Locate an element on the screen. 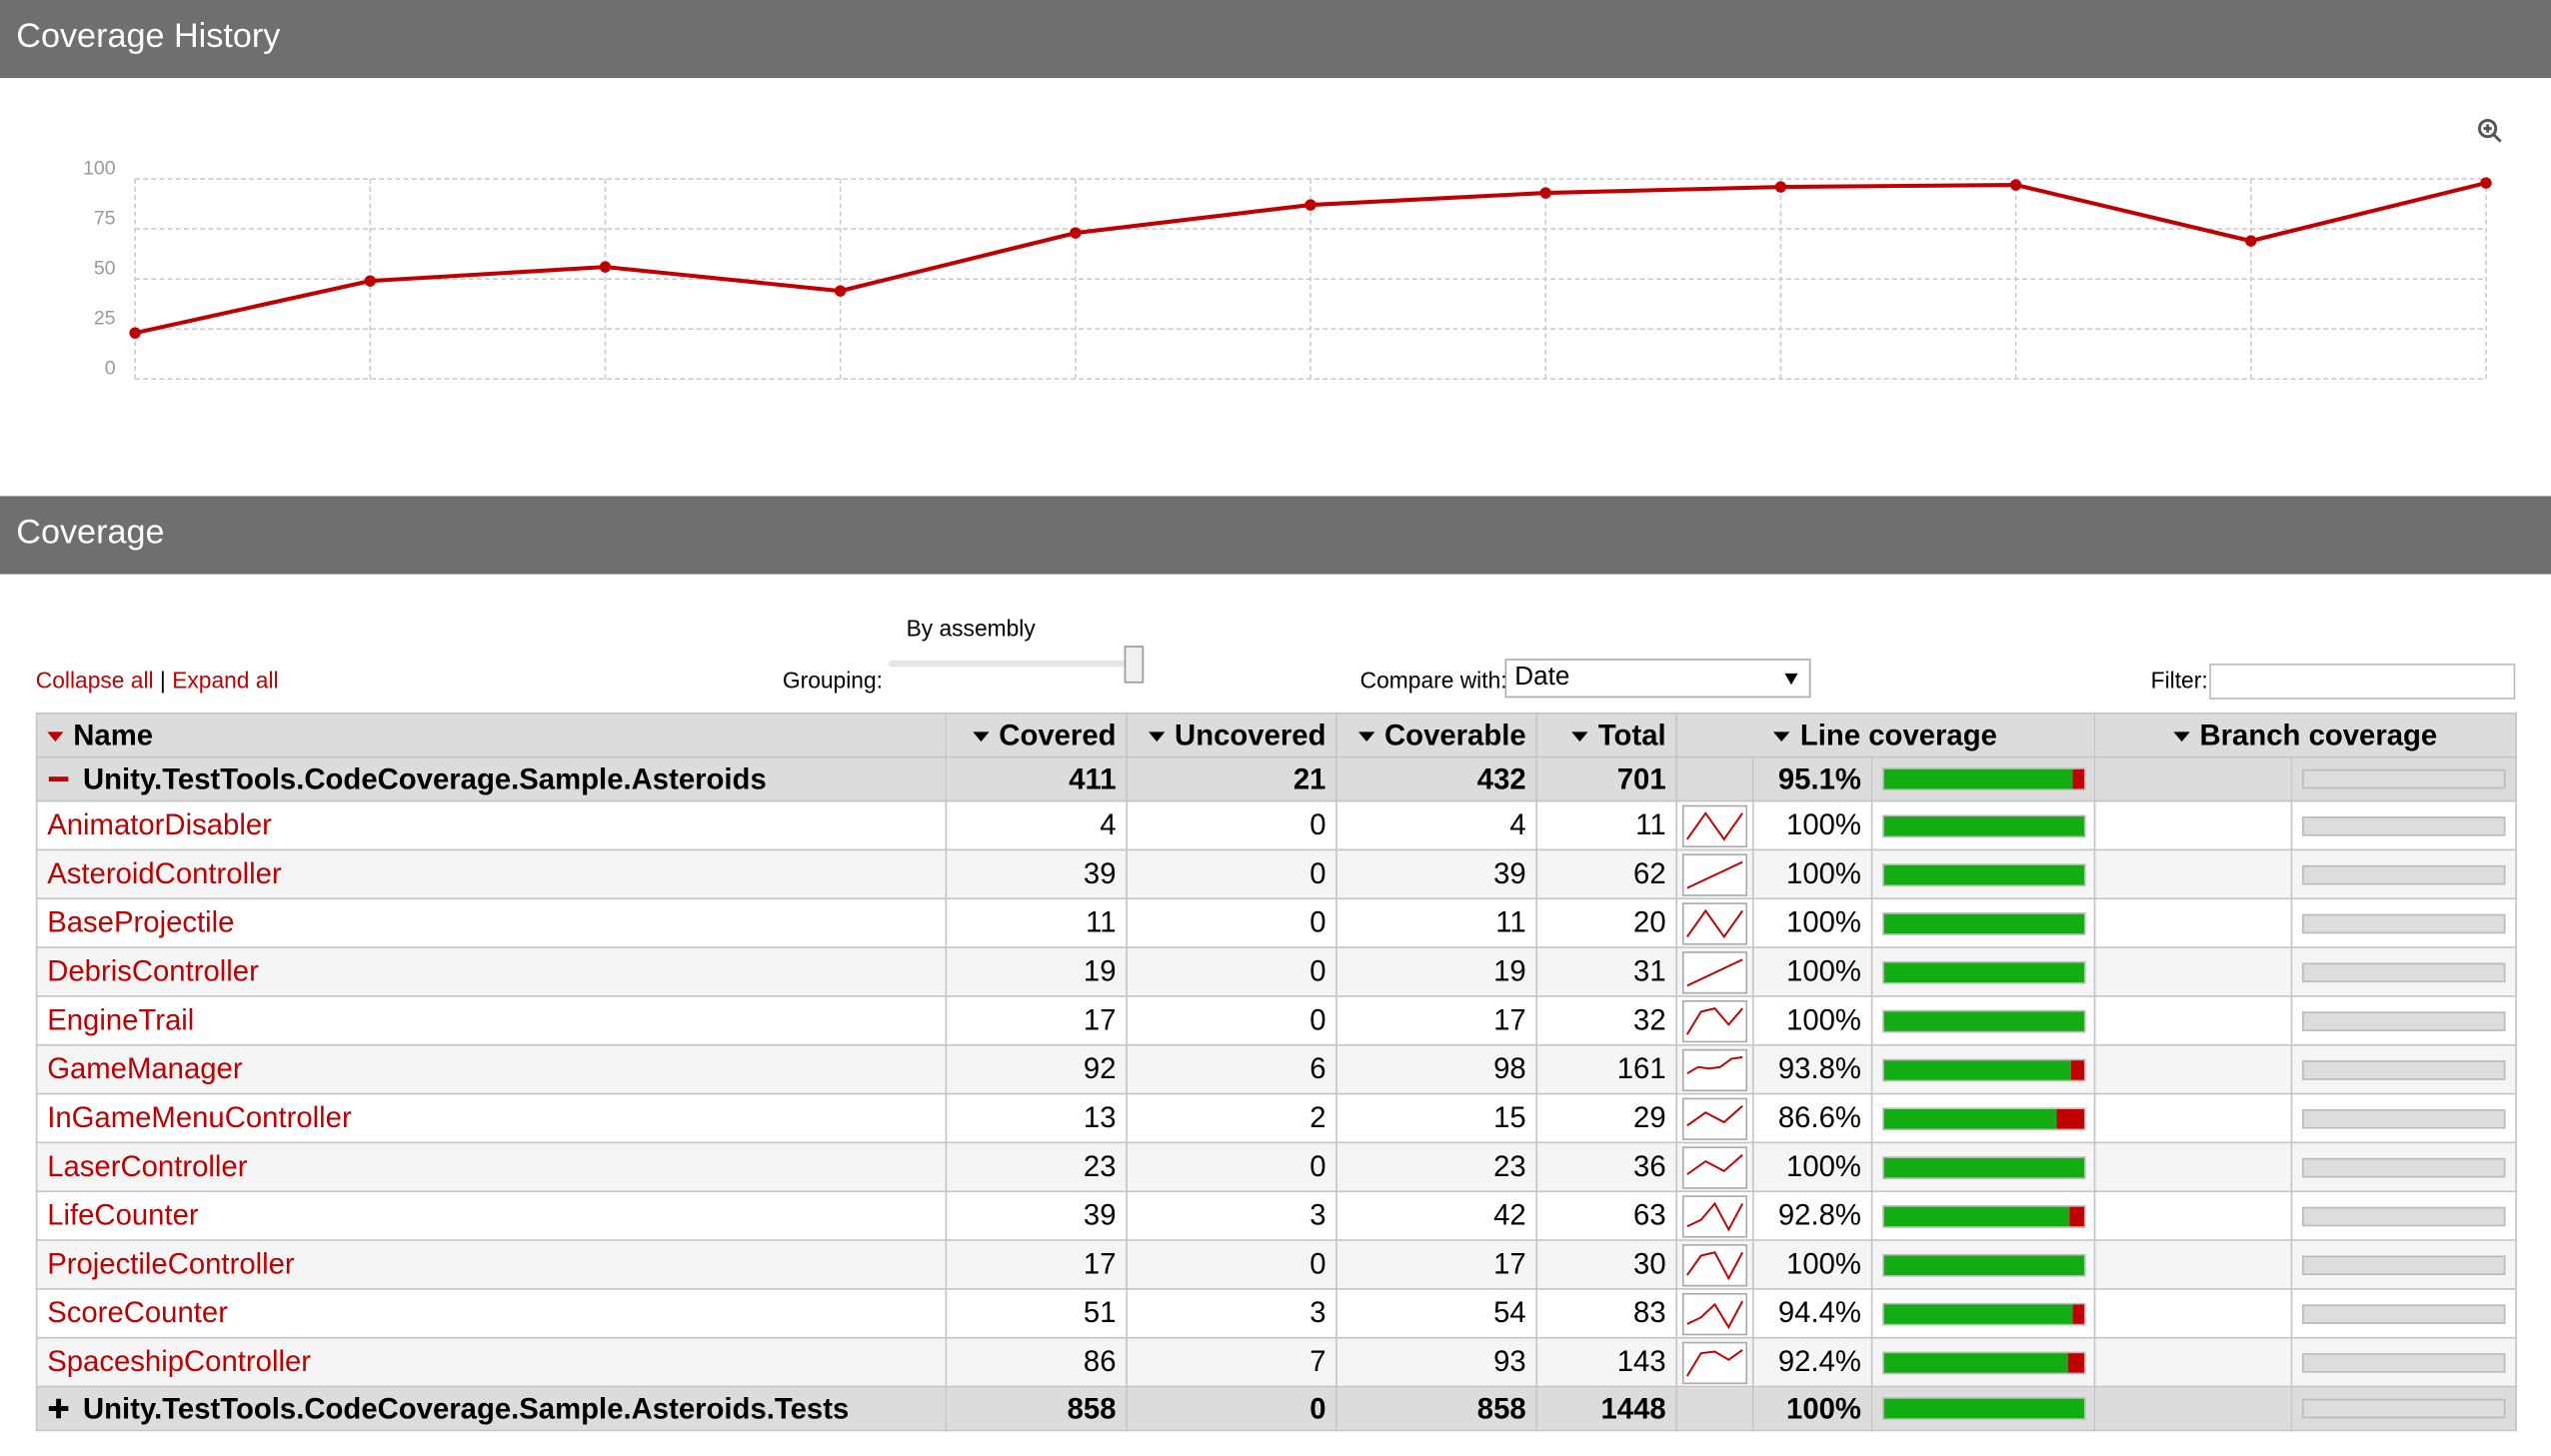 This screenshot has height=1456, width=2551. class-link: InGameMenuController is located at coordinates (200, 1117).